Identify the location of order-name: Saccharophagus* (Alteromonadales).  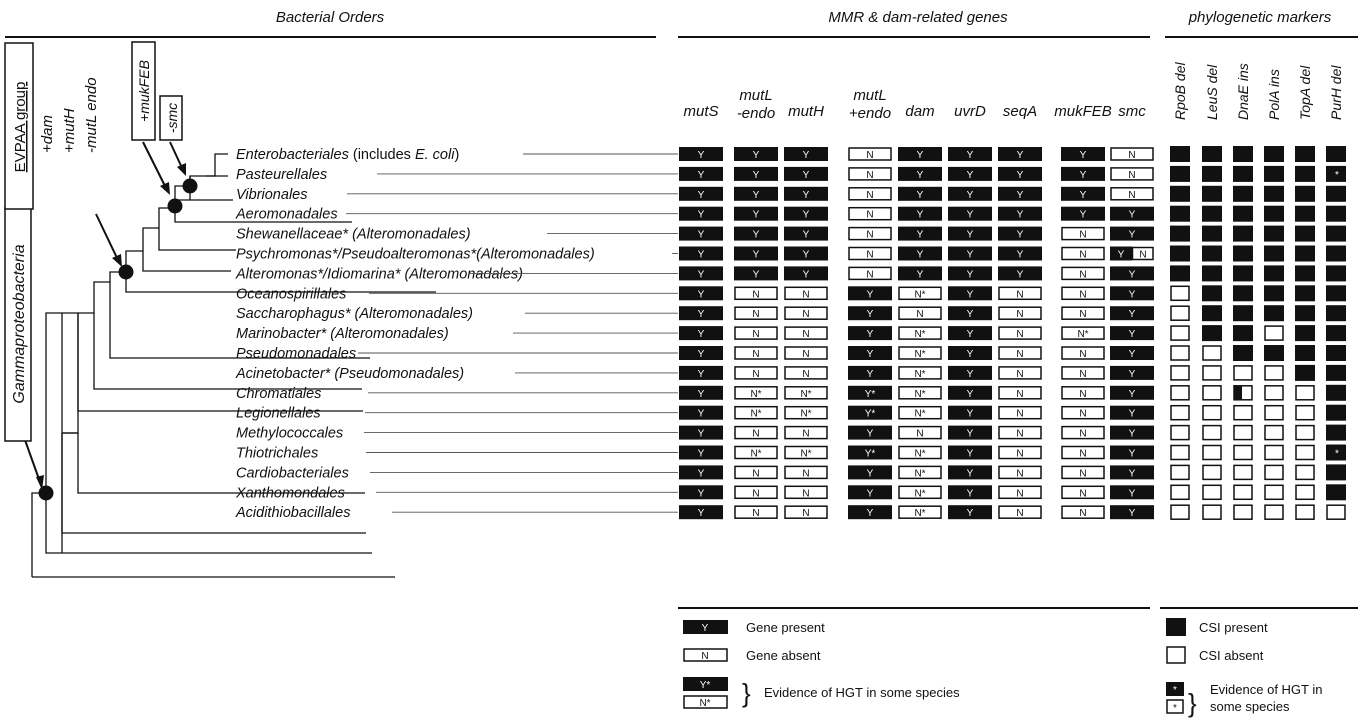
(354, 314).